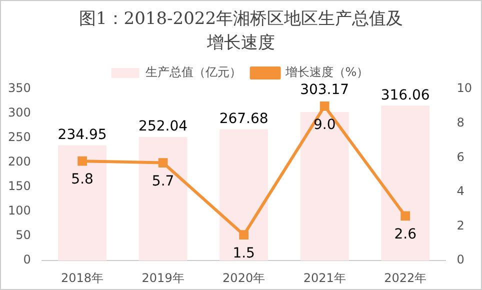 This screenshot has width=482, height=290. What do you see at coordinates (243, 119) in the screenshot?
I see `data-label: 267.68` at bounding box center [243, 119].